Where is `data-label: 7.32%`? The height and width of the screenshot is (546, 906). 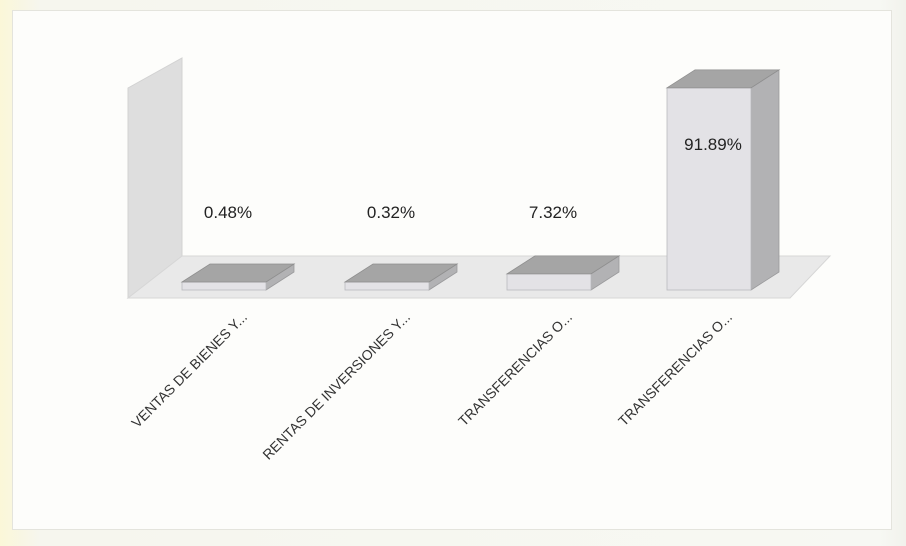
data-label: 7.32% is located at coordinates (553, 212).